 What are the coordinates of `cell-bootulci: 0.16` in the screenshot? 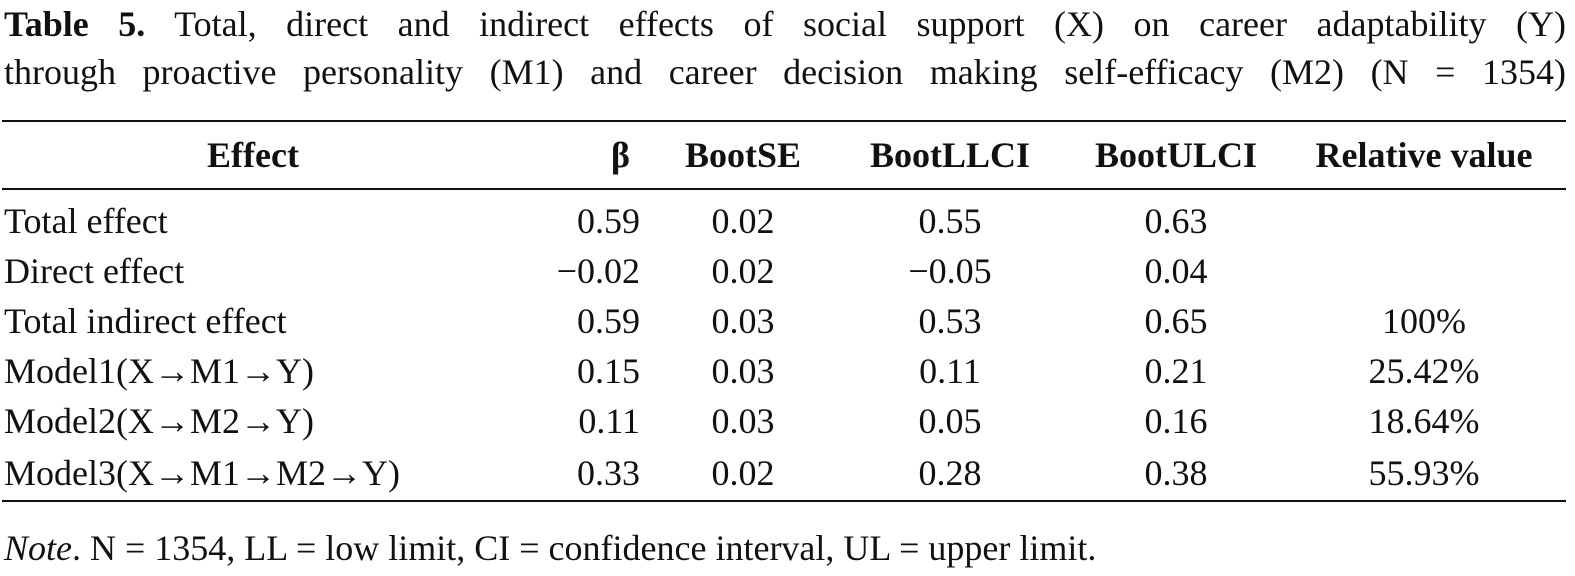 It's located at (1176, 421).